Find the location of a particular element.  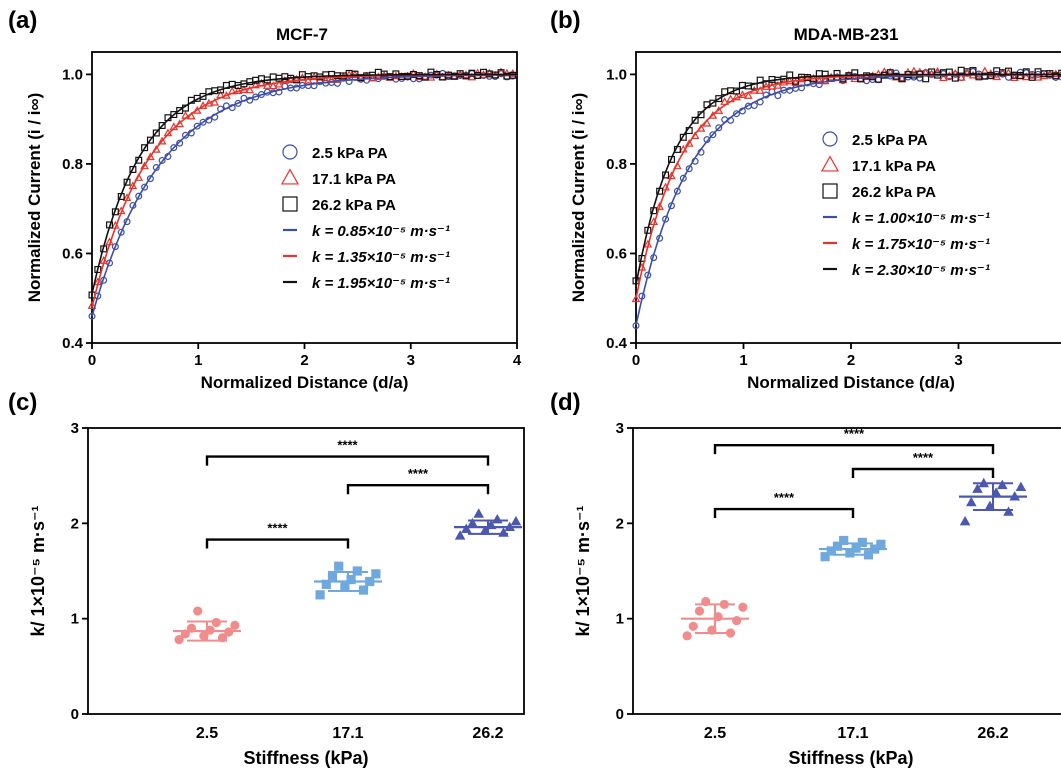

y-tick-label: 1.0 is located at coordinates (616, 74).